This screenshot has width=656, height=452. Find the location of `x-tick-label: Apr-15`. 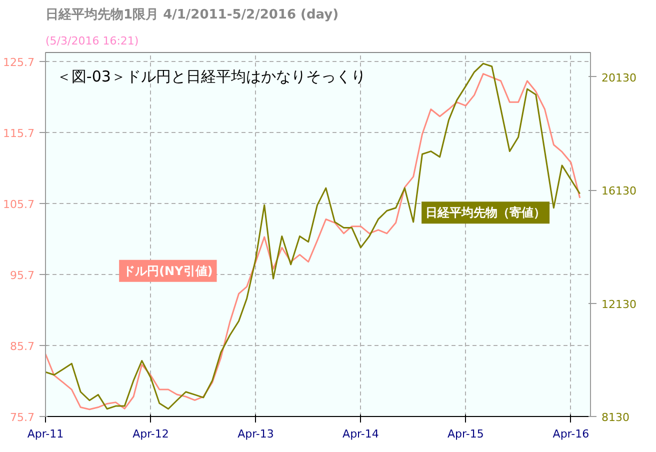

x-tick-label: Apr-15 is located at coordinates (466, 434).